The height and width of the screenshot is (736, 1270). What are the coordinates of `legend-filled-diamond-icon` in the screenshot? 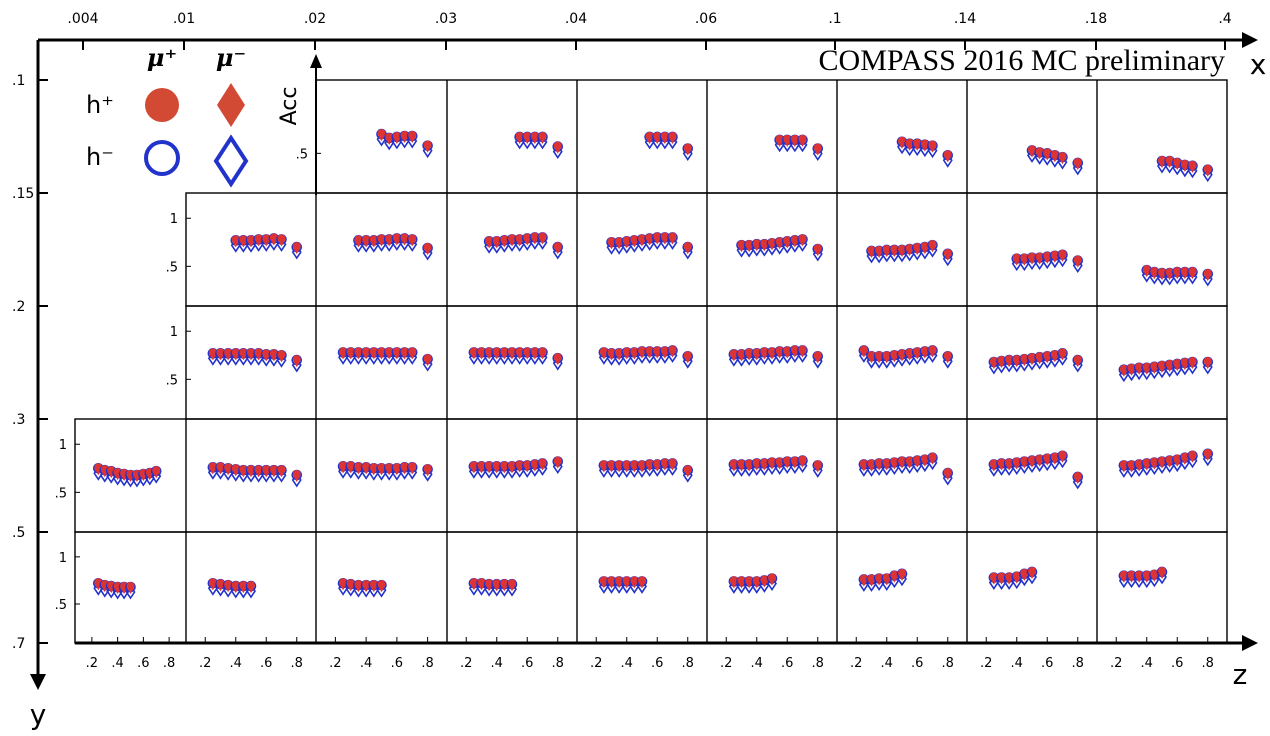 It's located at (231, 105).